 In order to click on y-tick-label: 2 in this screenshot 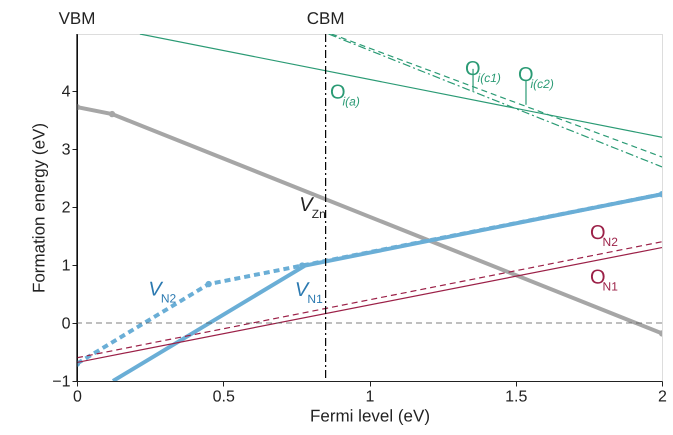, I will do `click(66, 207)`.